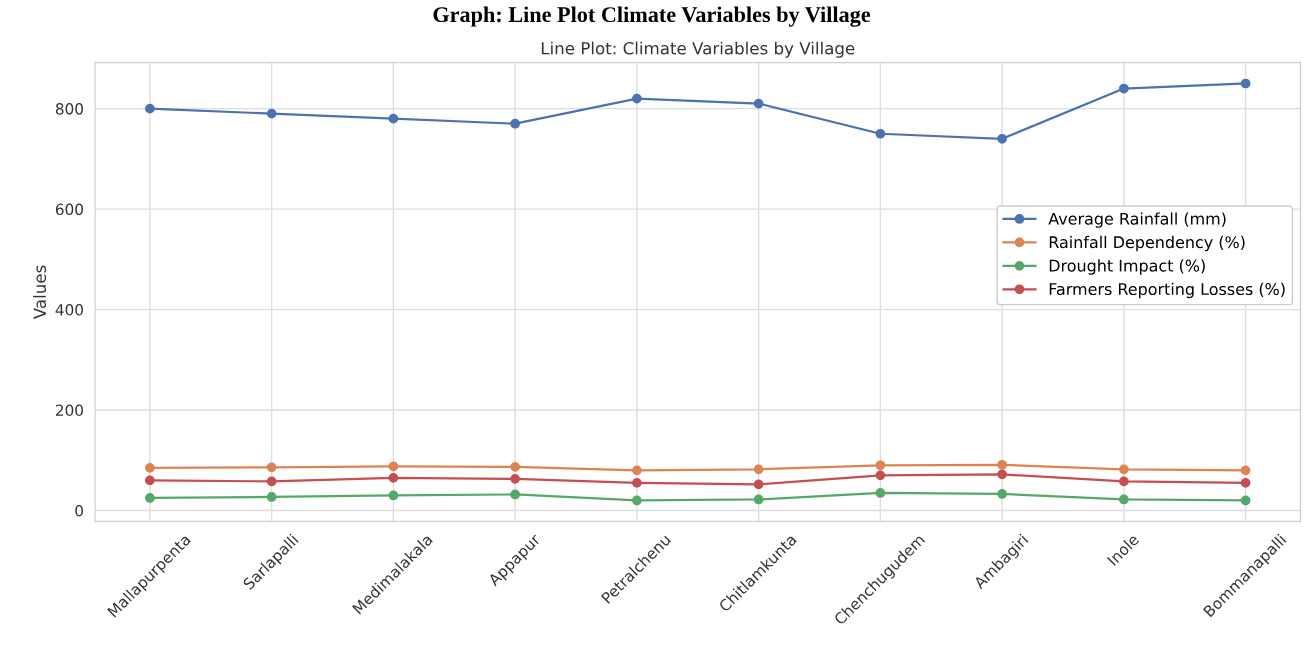  Describe the element at coordinates (79, 510) in the screenshot. I see `y-tick-label: 0` at that location.